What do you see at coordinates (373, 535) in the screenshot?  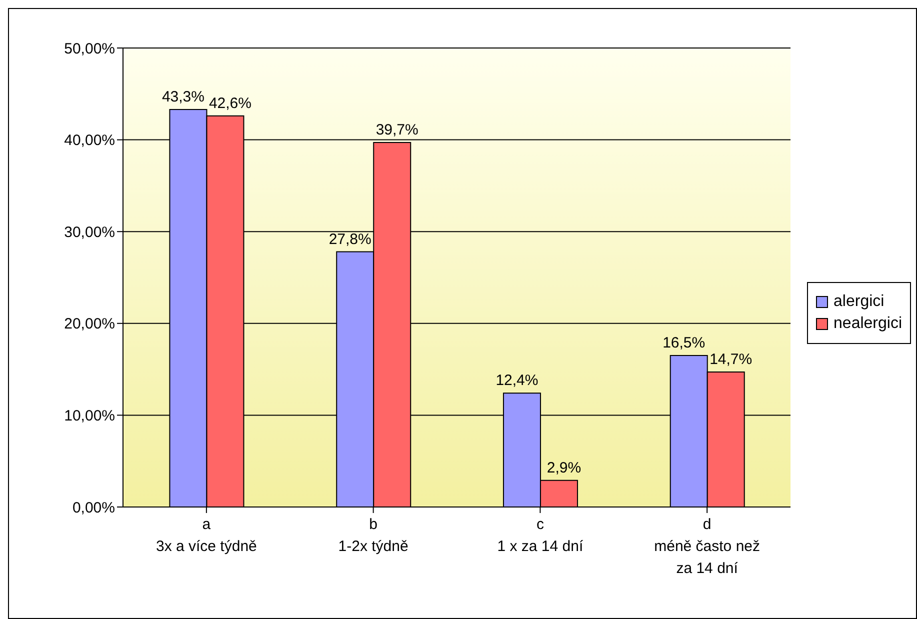 I see `x-tick-label: b 1-2x týdně` at bounding box center [373, 535].